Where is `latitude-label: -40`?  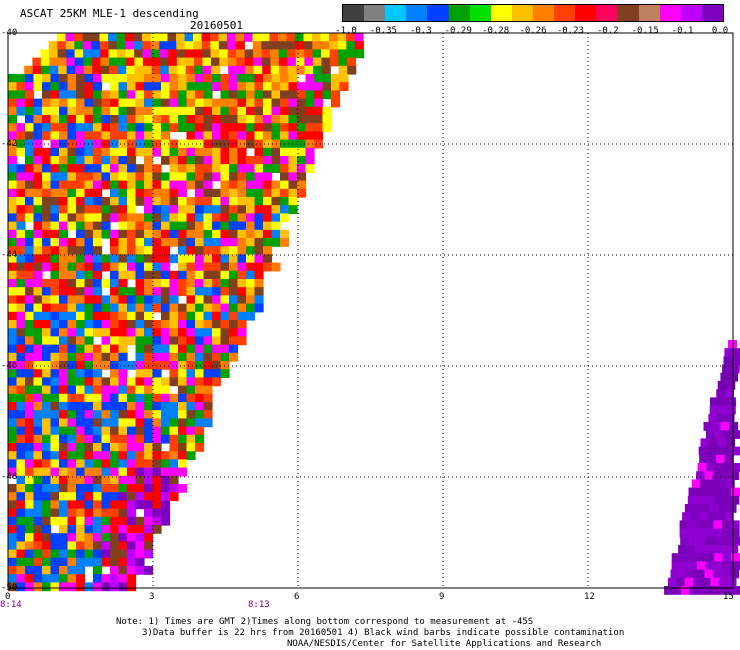 latitude-label: -40 is located at coordinates (9, 33).